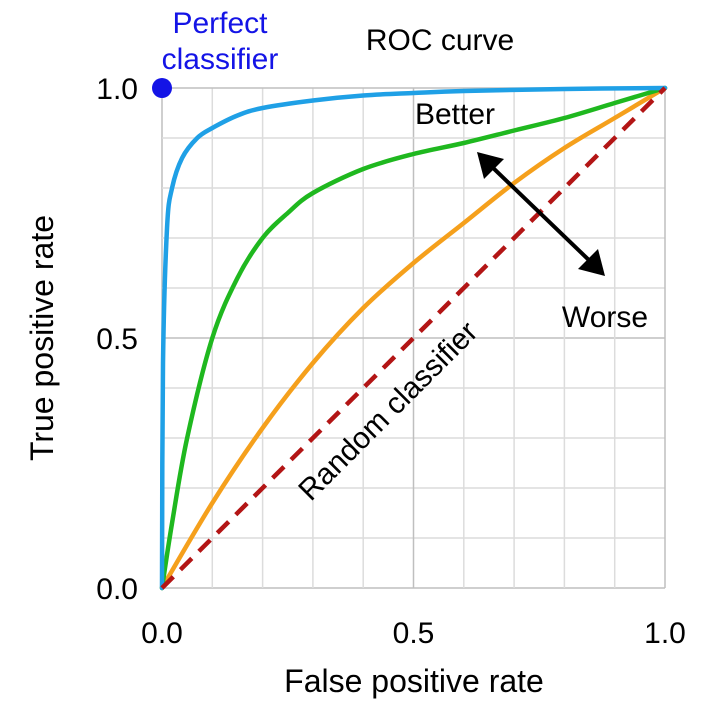 The width and height of the screenshot is (711, 701). I want to click on perfect-classifier-label: Perfect classifier, so click(220, 41).